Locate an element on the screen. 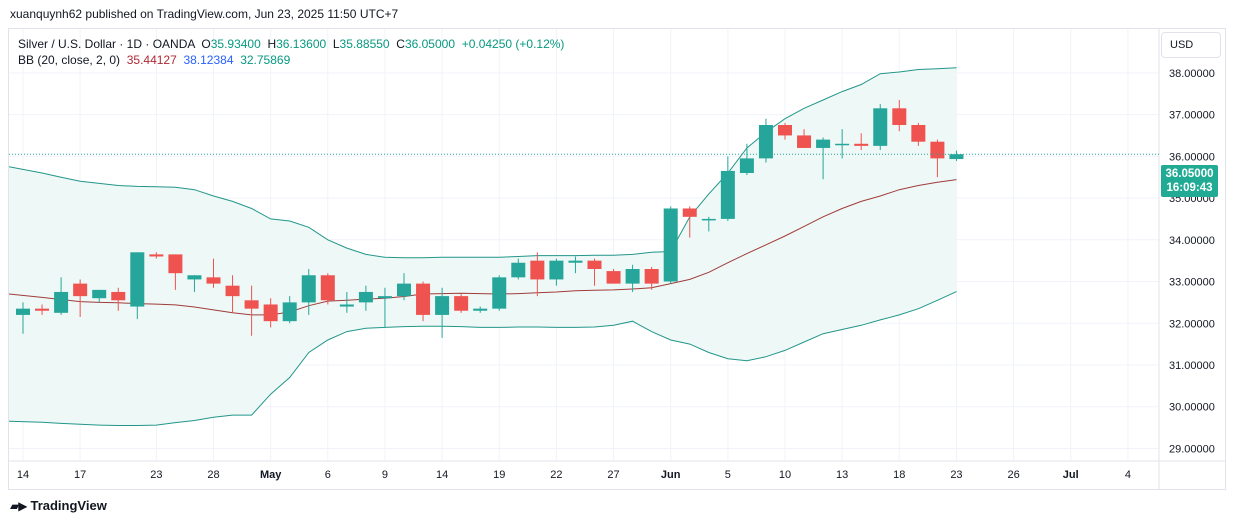 Image resolution: width=1236 pixels, height=524 pixels. time-axis-label: 5 is located at coordinates (728, 475).